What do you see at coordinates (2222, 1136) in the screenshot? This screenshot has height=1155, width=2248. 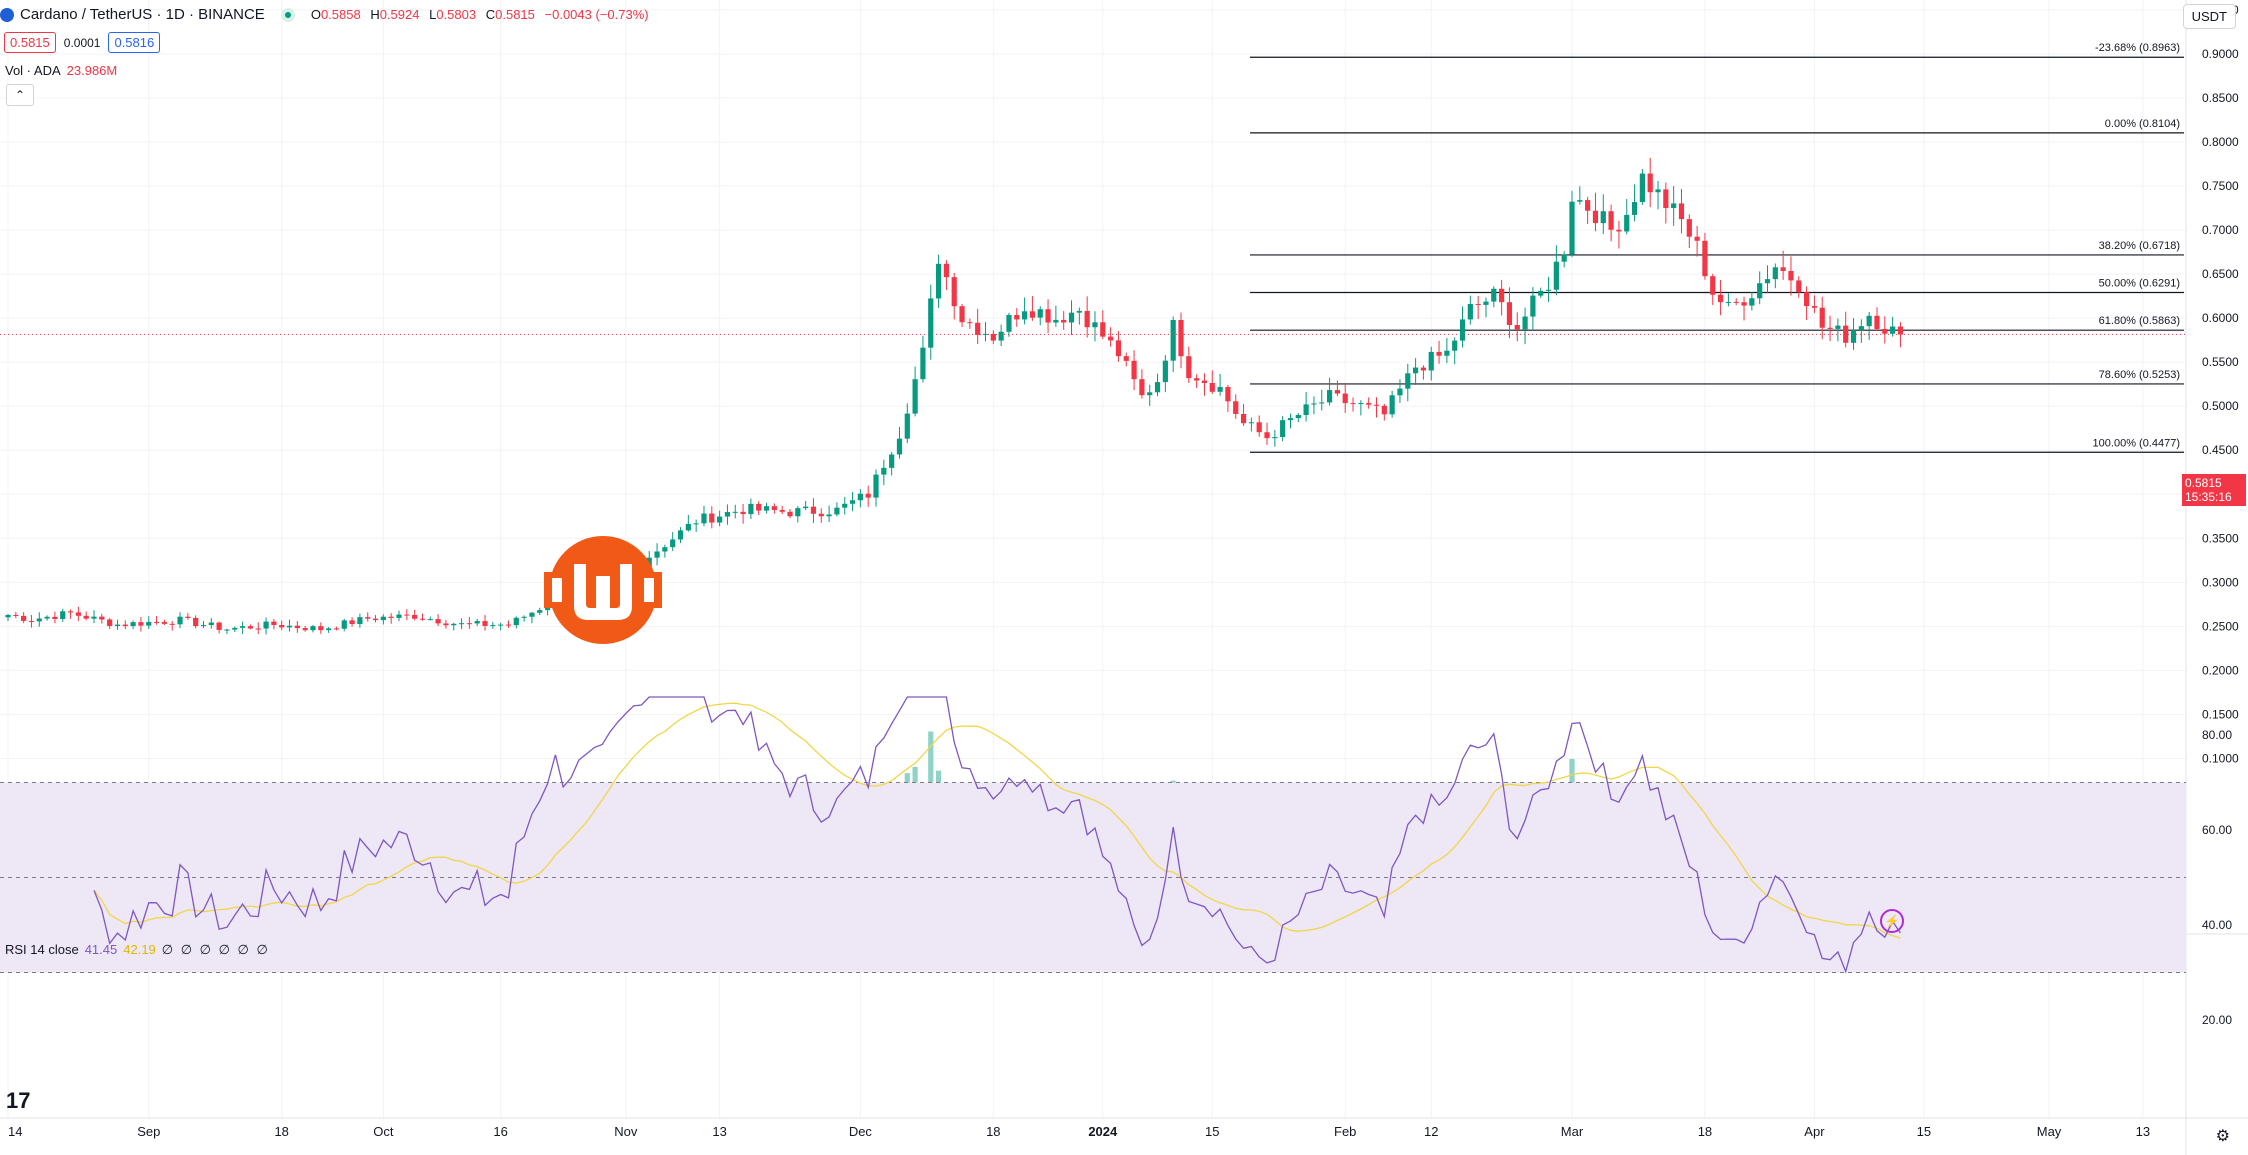 I see `settings-icon: ⚙` at bounding box center [2222, 1136].